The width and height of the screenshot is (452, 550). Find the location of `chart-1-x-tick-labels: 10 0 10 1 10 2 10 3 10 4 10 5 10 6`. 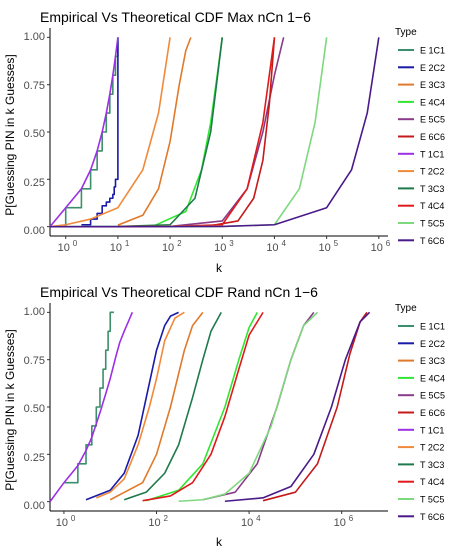

chart-1-x-tick-labels: 10 0 10 1 10 2 10 3 10 4 10 5 10 6 is located at coordinates (224, 246).